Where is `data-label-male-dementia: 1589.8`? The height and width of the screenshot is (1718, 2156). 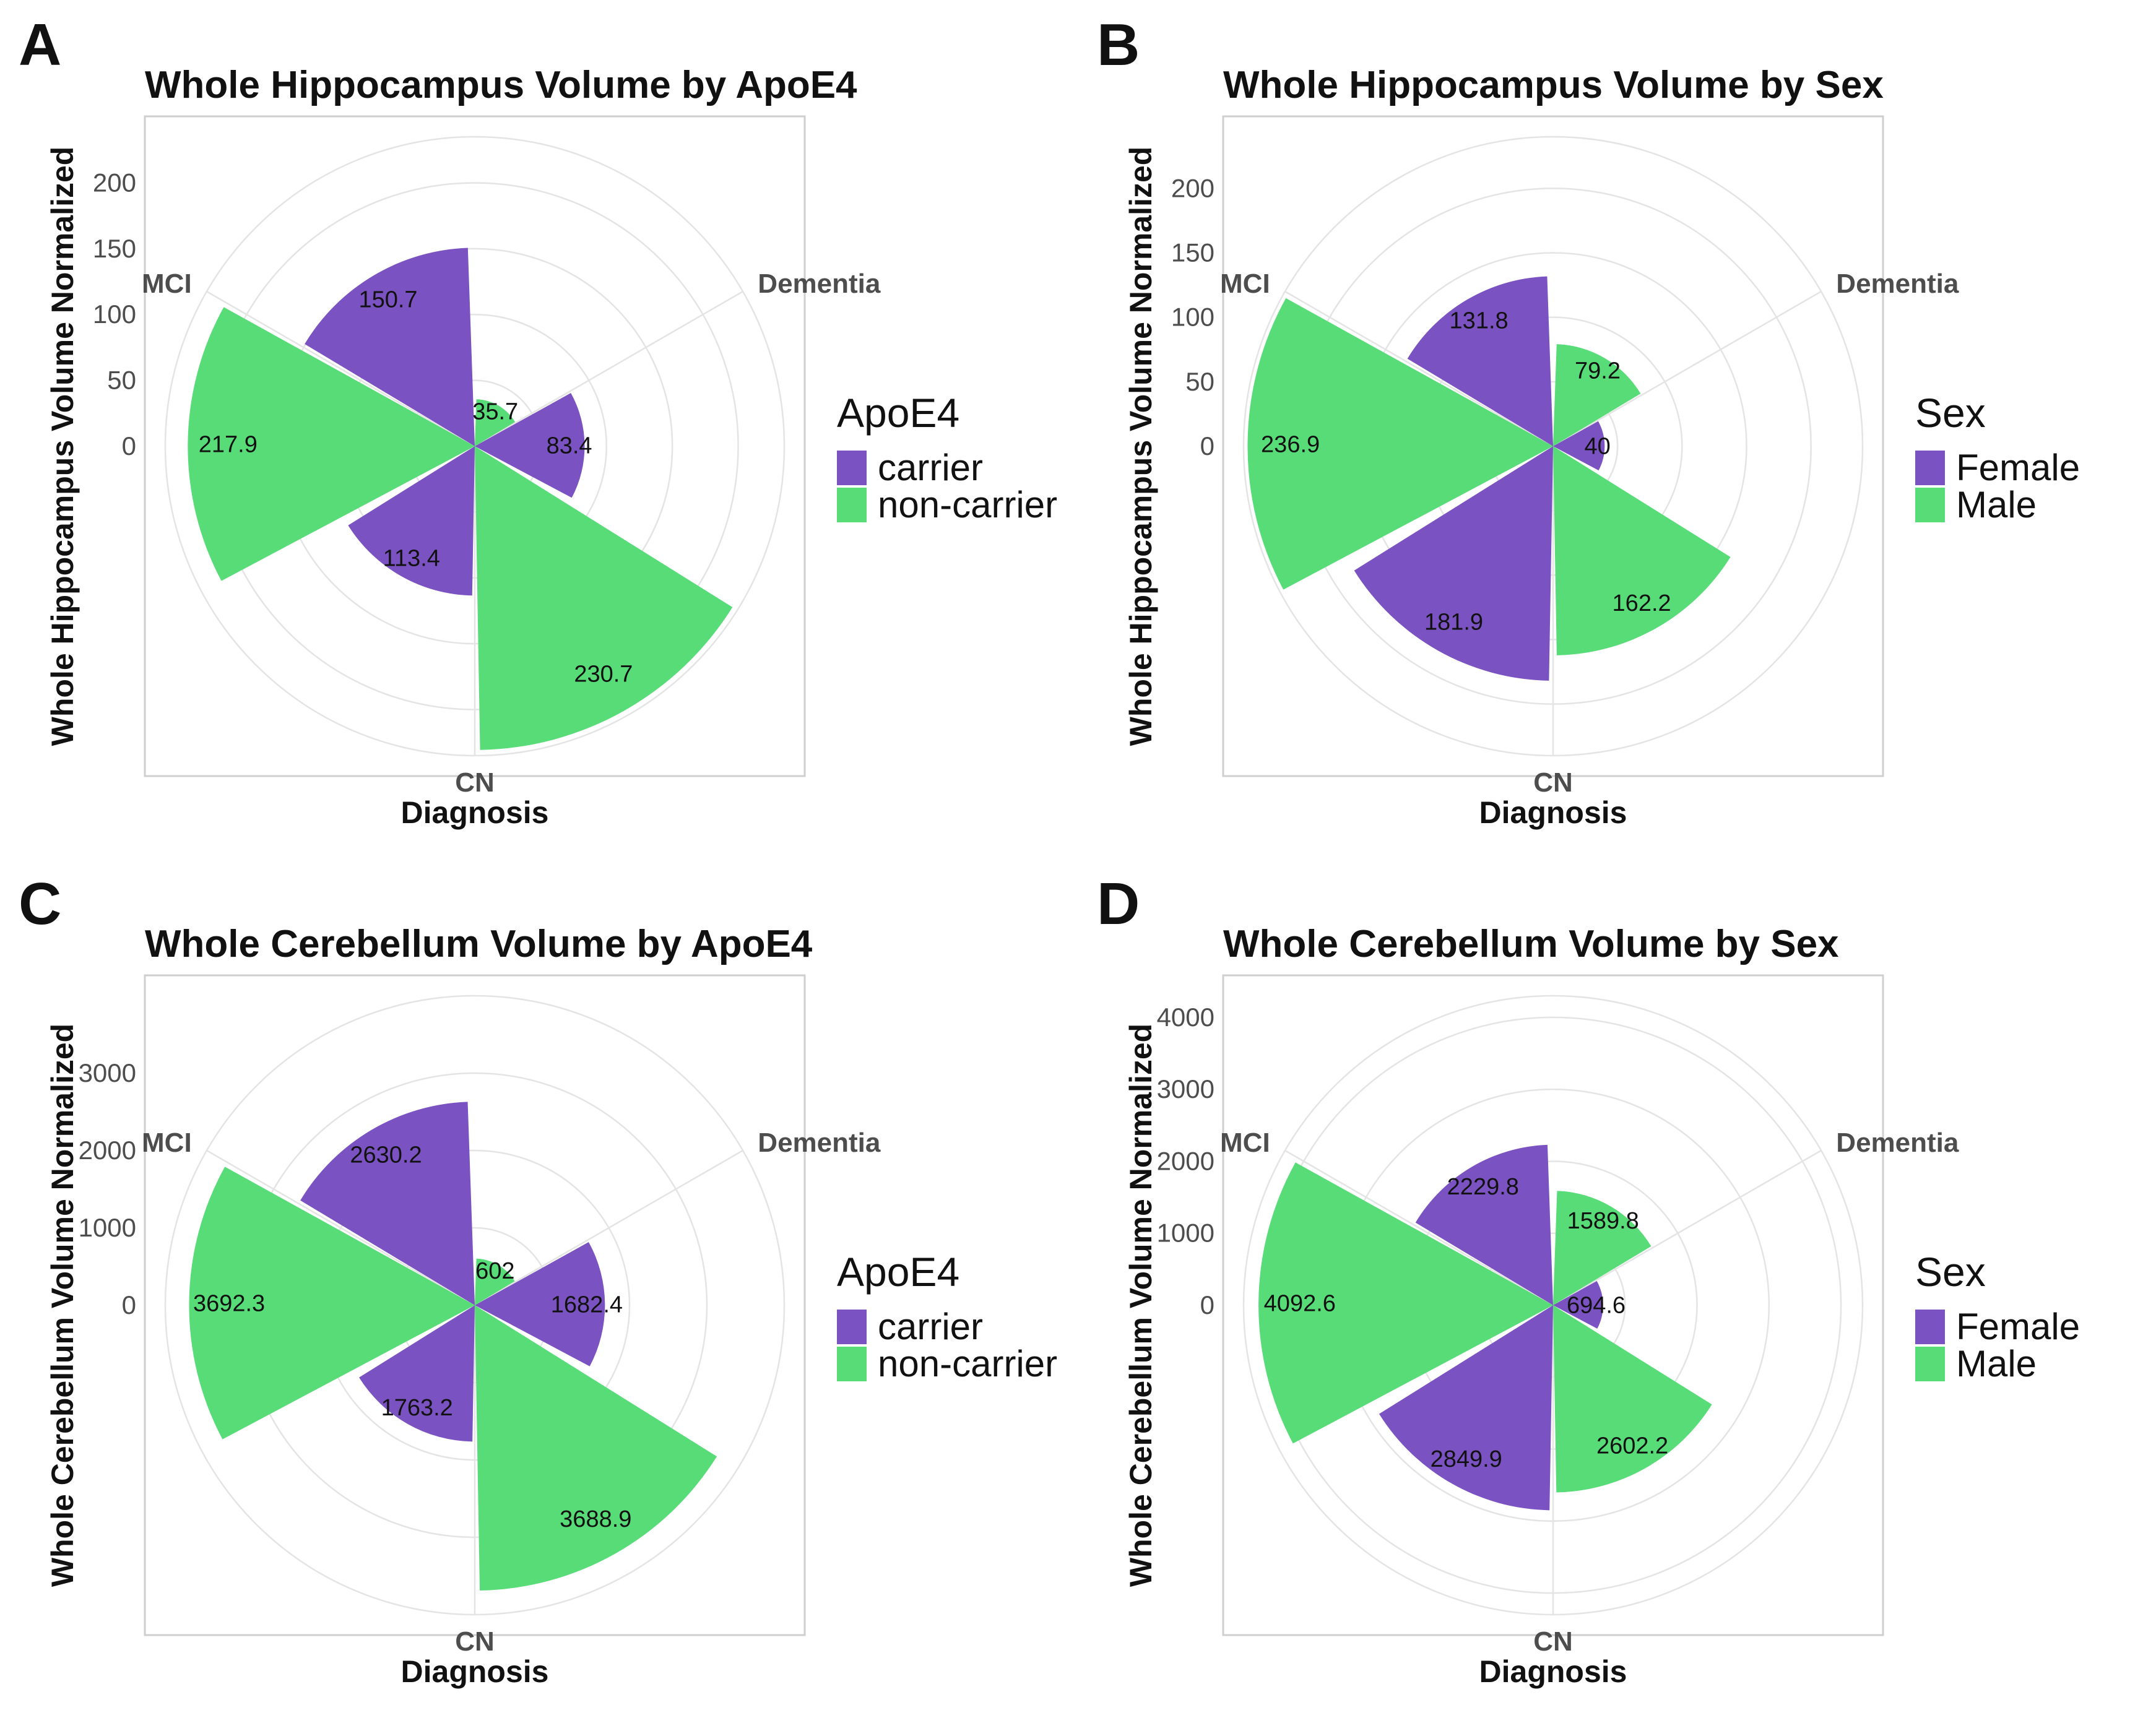 data-label-male-dementia: 1589.8 is located at coordinates (1603, 1221).